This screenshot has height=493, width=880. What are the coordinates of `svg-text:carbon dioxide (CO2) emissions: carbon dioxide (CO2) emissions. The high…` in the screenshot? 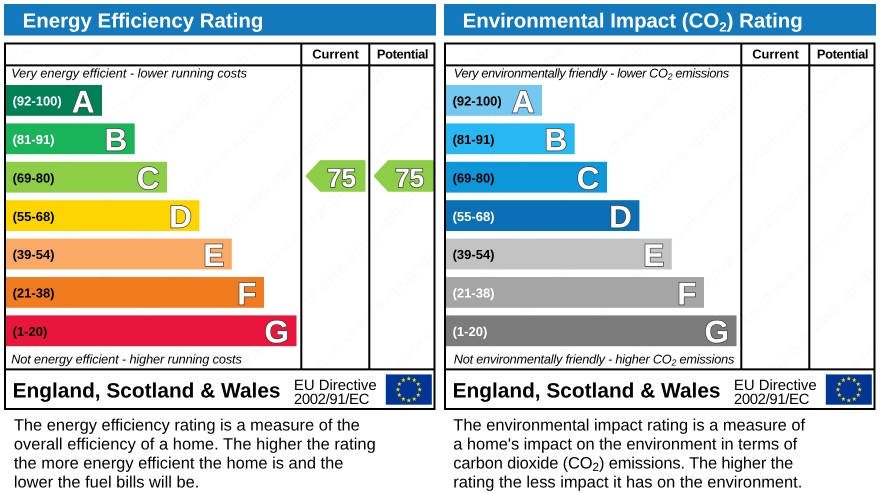 It's located at (623, 465).